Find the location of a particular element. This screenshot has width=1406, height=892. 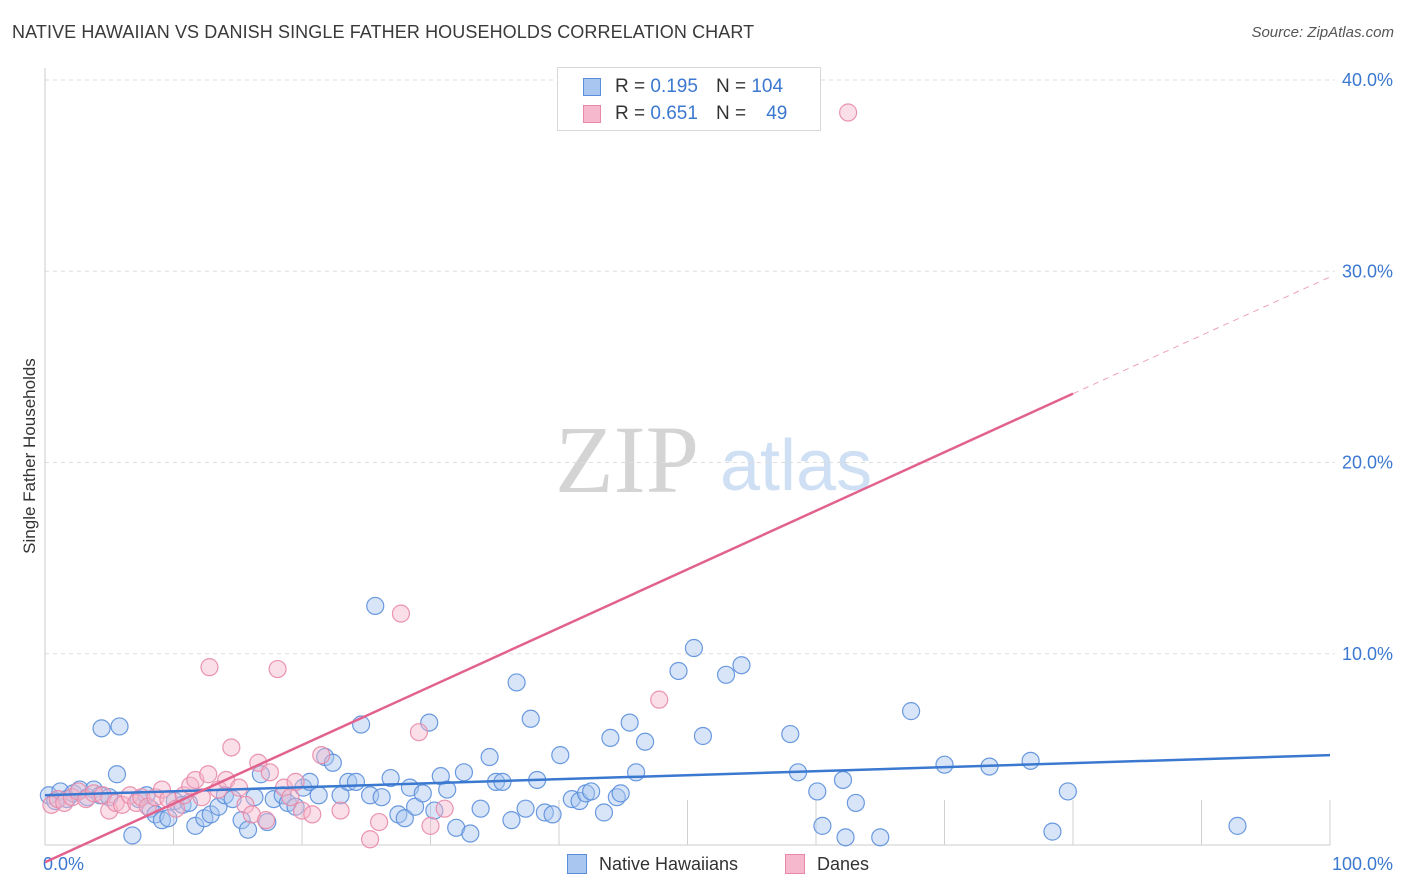

native-hawaiians-trend-line is located at coordinates (687, 775).